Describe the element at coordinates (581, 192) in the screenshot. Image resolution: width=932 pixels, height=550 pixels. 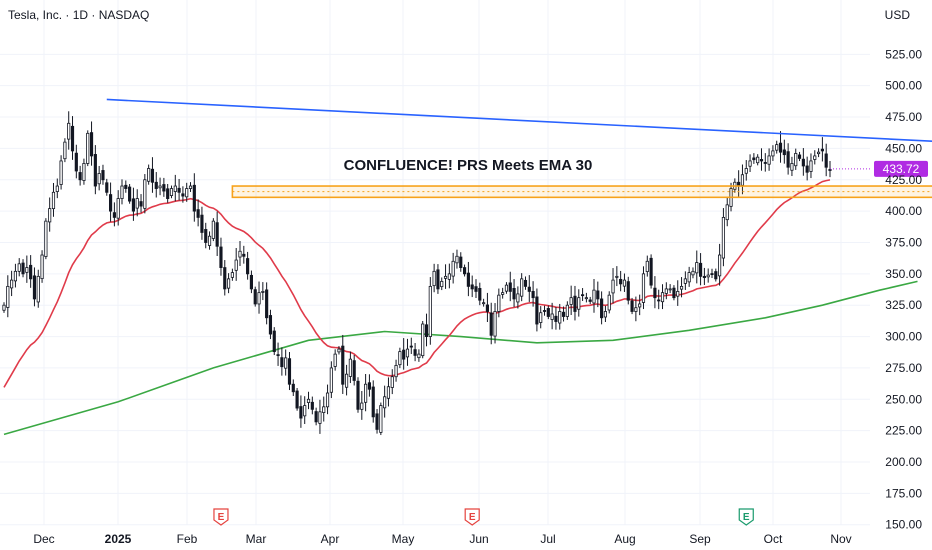
I see `confluence-zone` at that location.